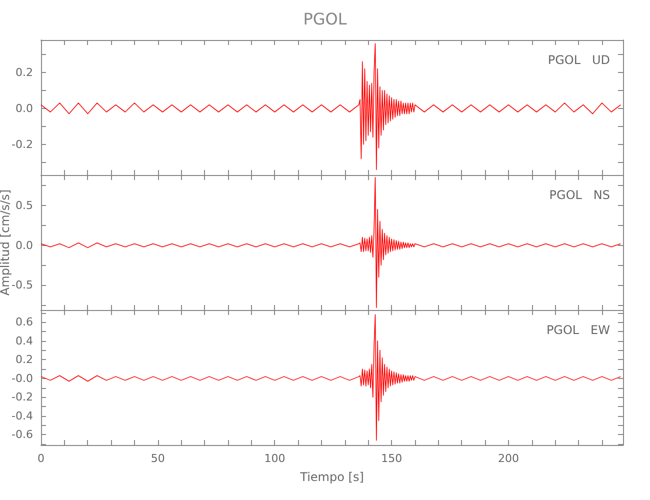 Image resolution: width=650 pixels, height=500 pixels. I want to click on x-axis-title: Tiempo [s], so click(331, 477).